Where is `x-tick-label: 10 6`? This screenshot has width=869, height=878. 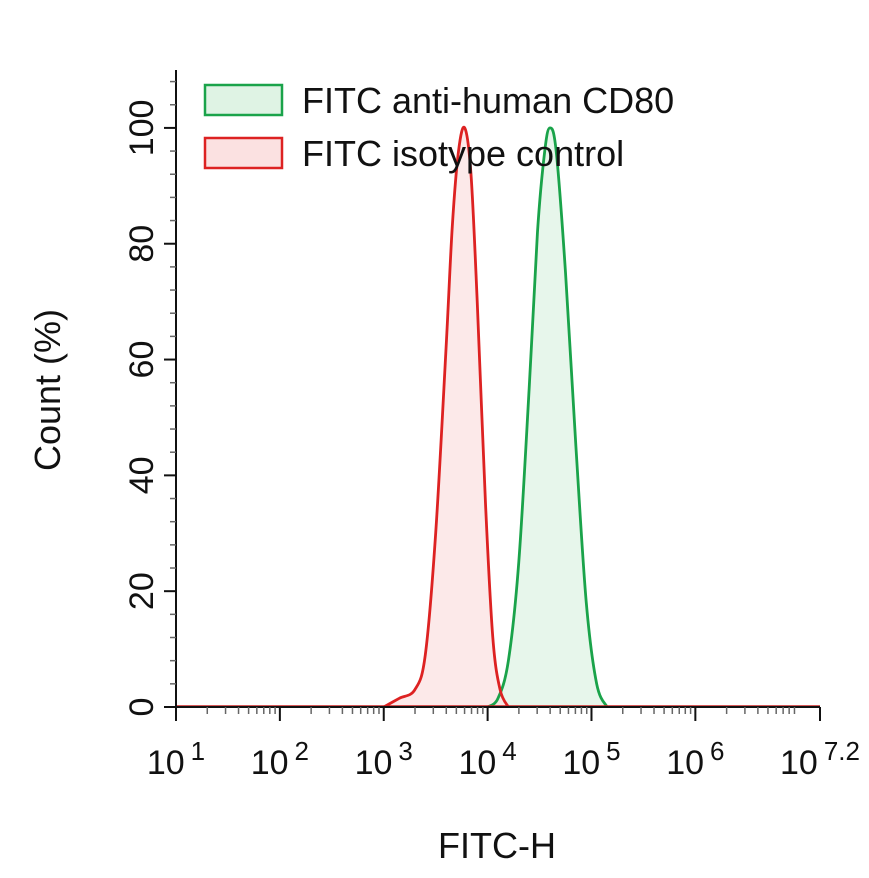
x-tick-label: 10 6 is located at coordinates (695, 759).